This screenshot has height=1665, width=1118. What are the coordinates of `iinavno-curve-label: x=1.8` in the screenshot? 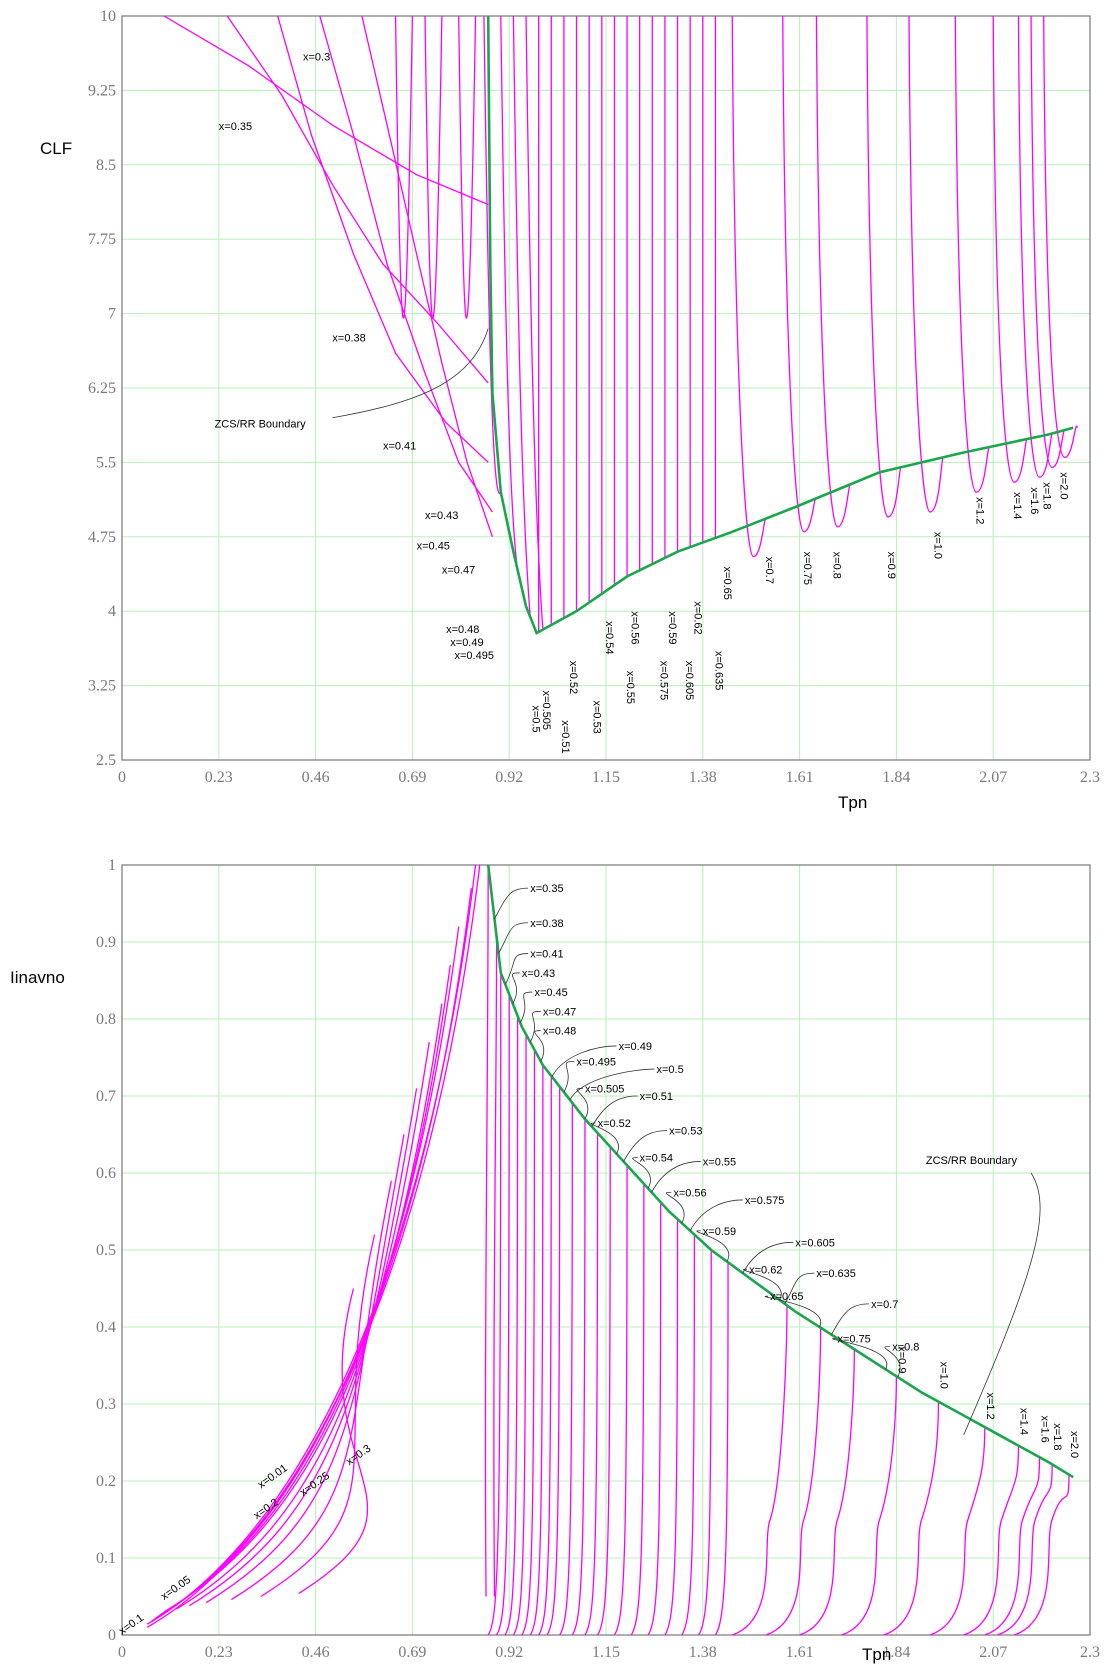 It's located at (1057, 1436).